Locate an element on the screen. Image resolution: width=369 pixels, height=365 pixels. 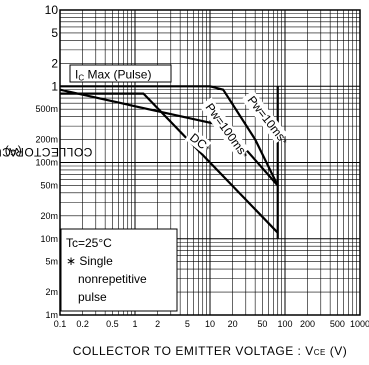
x-tick-label: 10 is located at coordinates (210, 324).